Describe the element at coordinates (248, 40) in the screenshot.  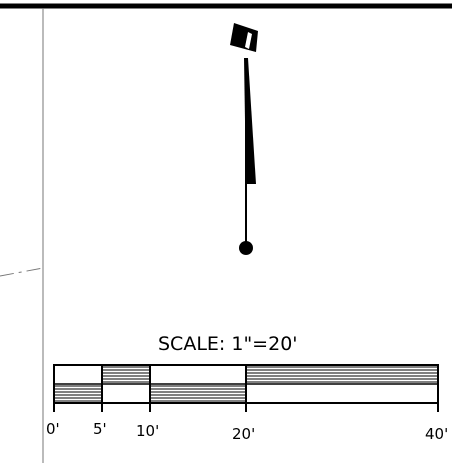
I see `north-flag-notch` at that location.